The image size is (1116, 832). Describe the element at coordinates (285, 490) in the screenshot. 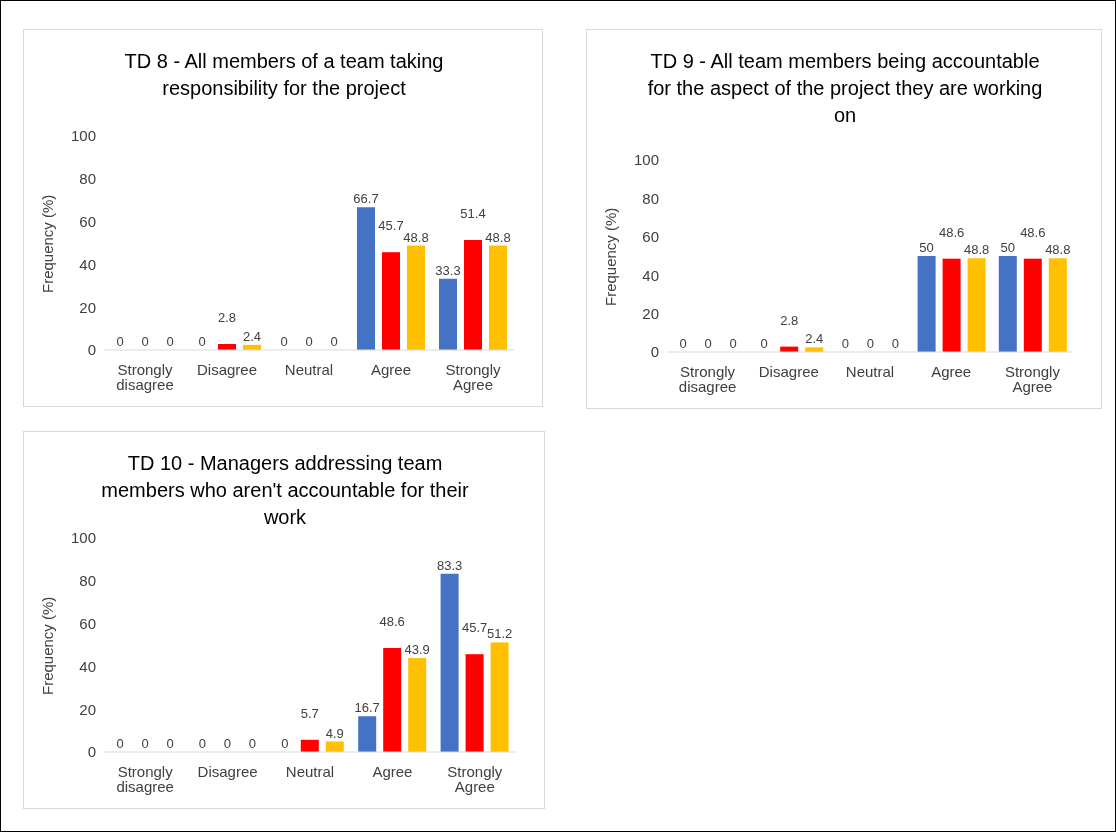

I see `chart-title: TD 10 - Managers addressing team members who aren't accountable for their work` at that location.